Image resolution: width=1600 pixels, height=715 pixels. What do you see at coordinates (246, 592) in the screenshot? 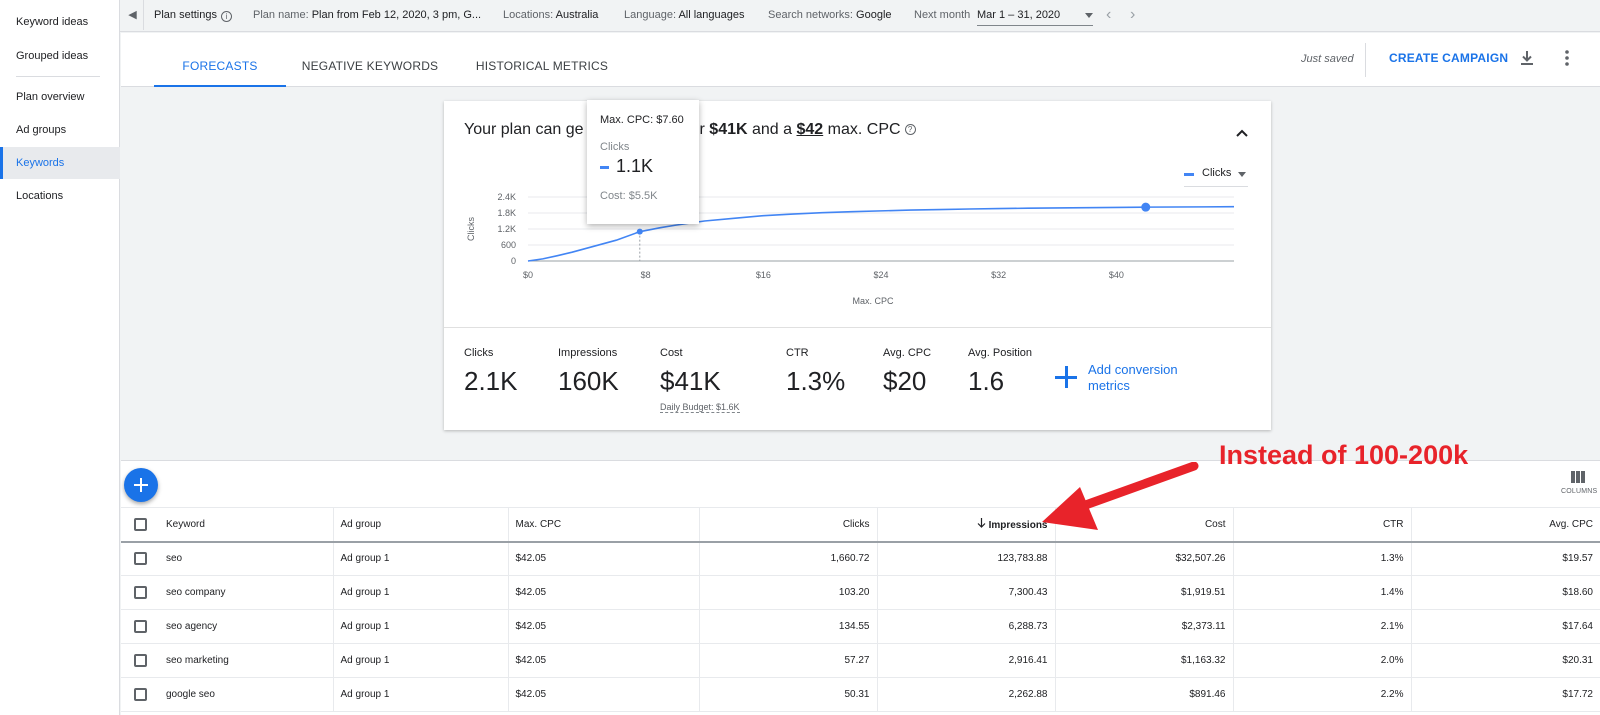
I see `keyword-cell: seo company` at bounding box center [246, 592].